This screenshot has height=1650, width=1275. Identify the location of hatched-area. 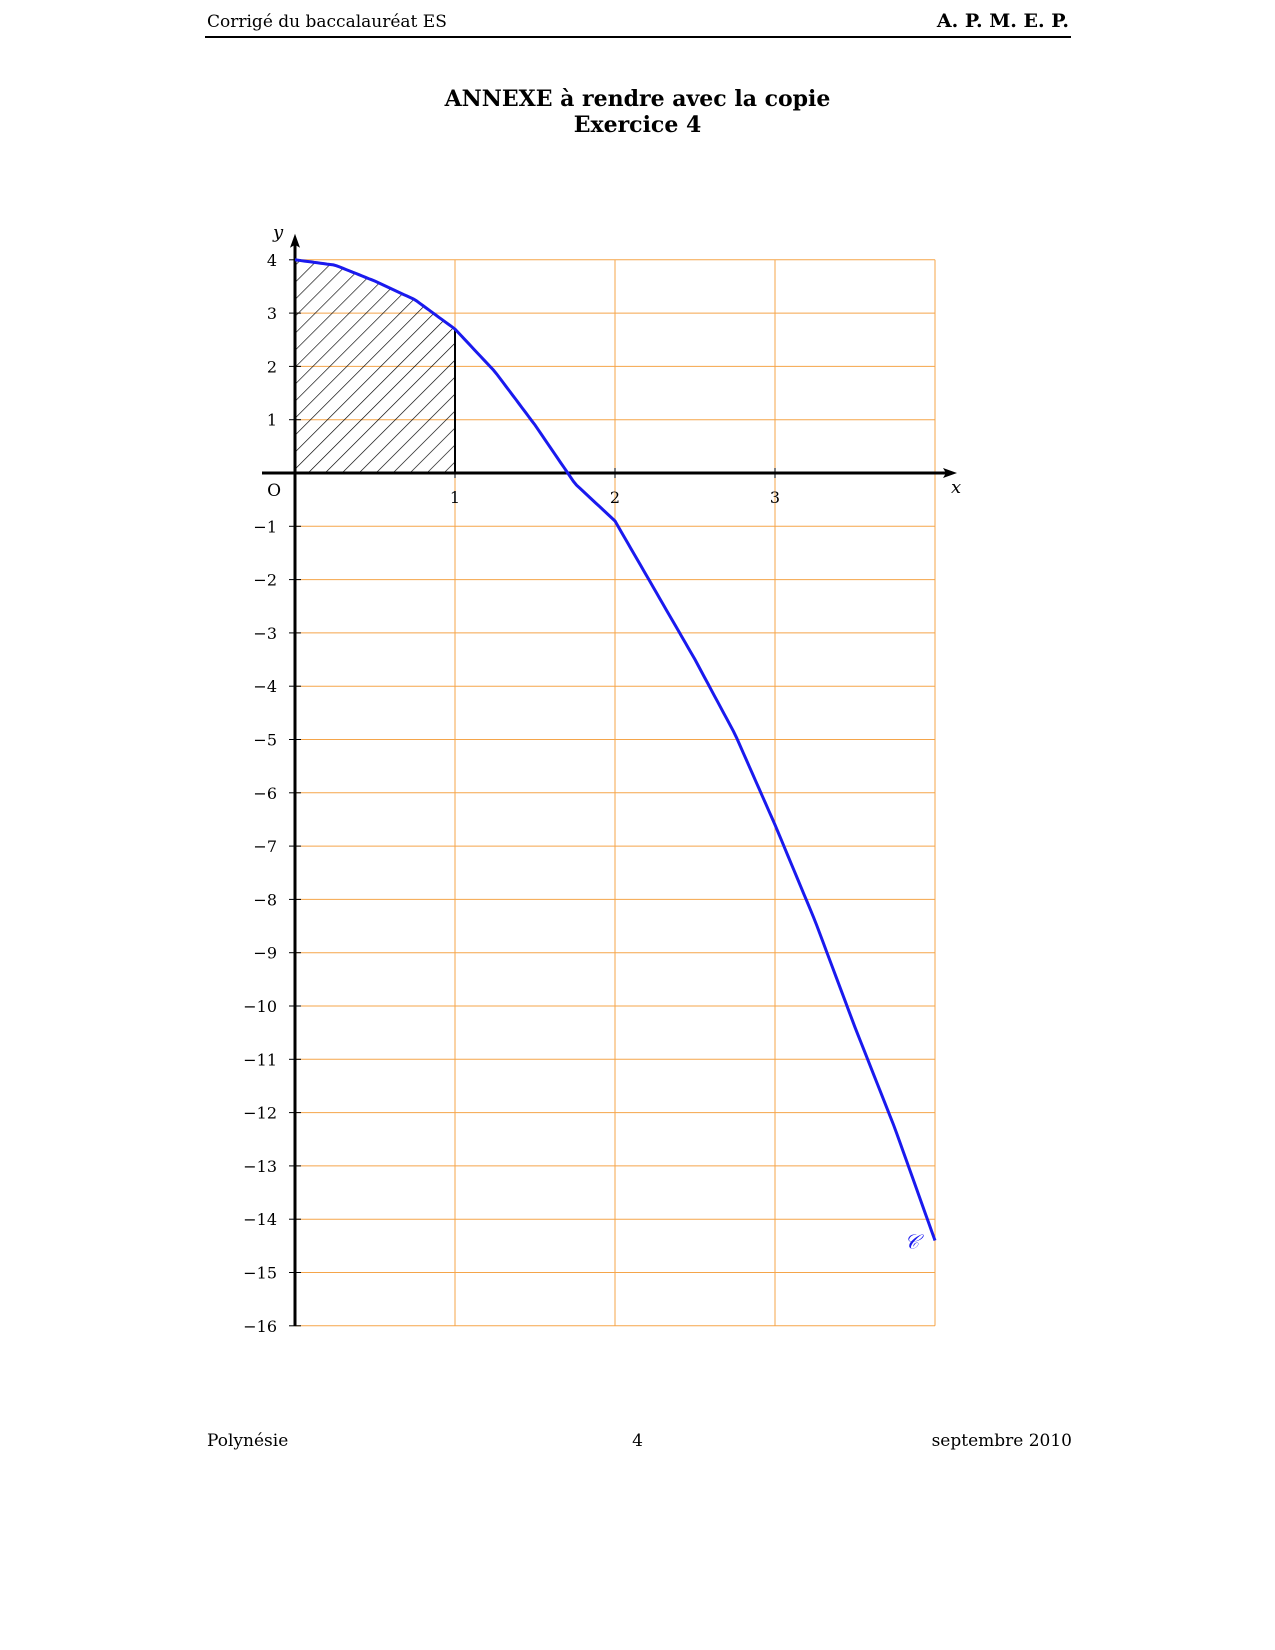
(375, 366).